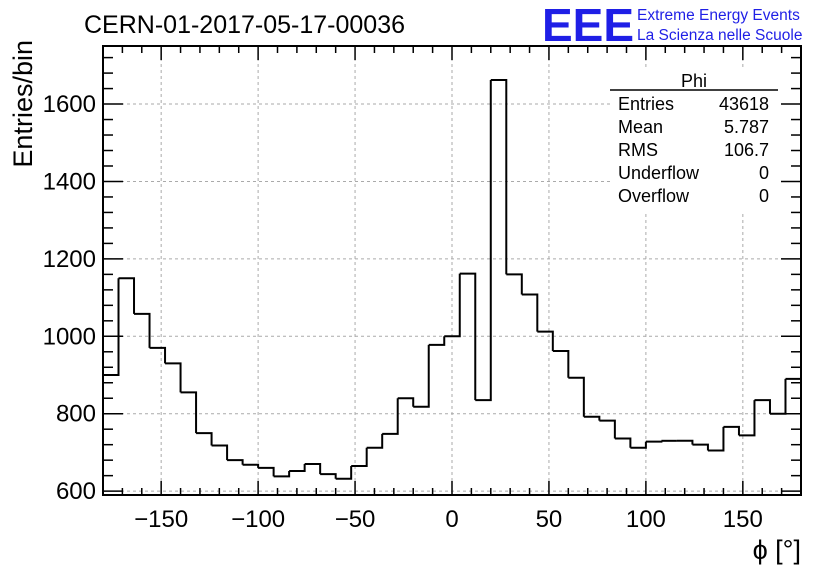  What do you see at coordinates (719, 35) in the screenshot?
I see `eee-logo-line2: La Scienza nelle Scuole` at bounding box center [719, 35].